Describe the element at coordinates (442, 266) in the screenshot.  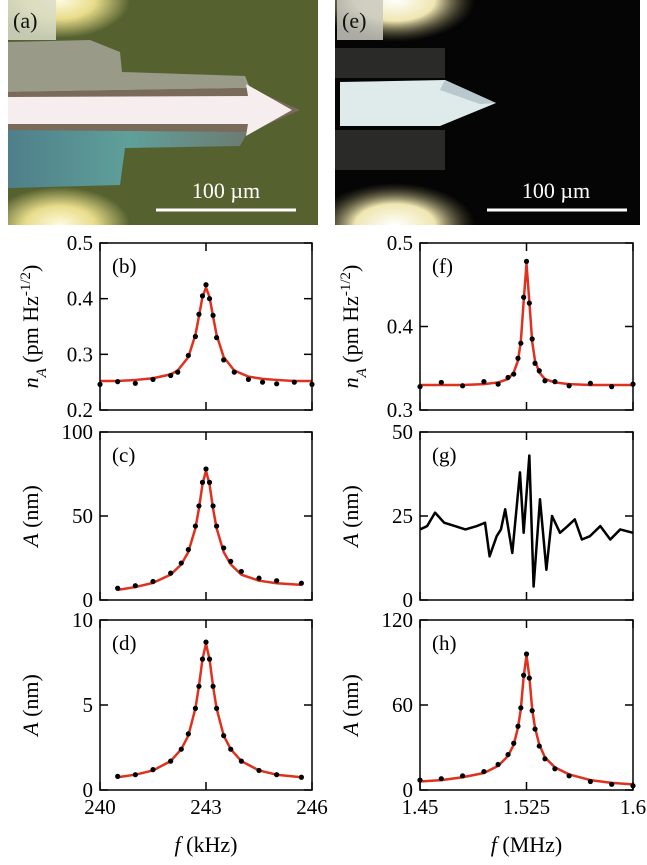
I see `panel-label: (f)` at that location.